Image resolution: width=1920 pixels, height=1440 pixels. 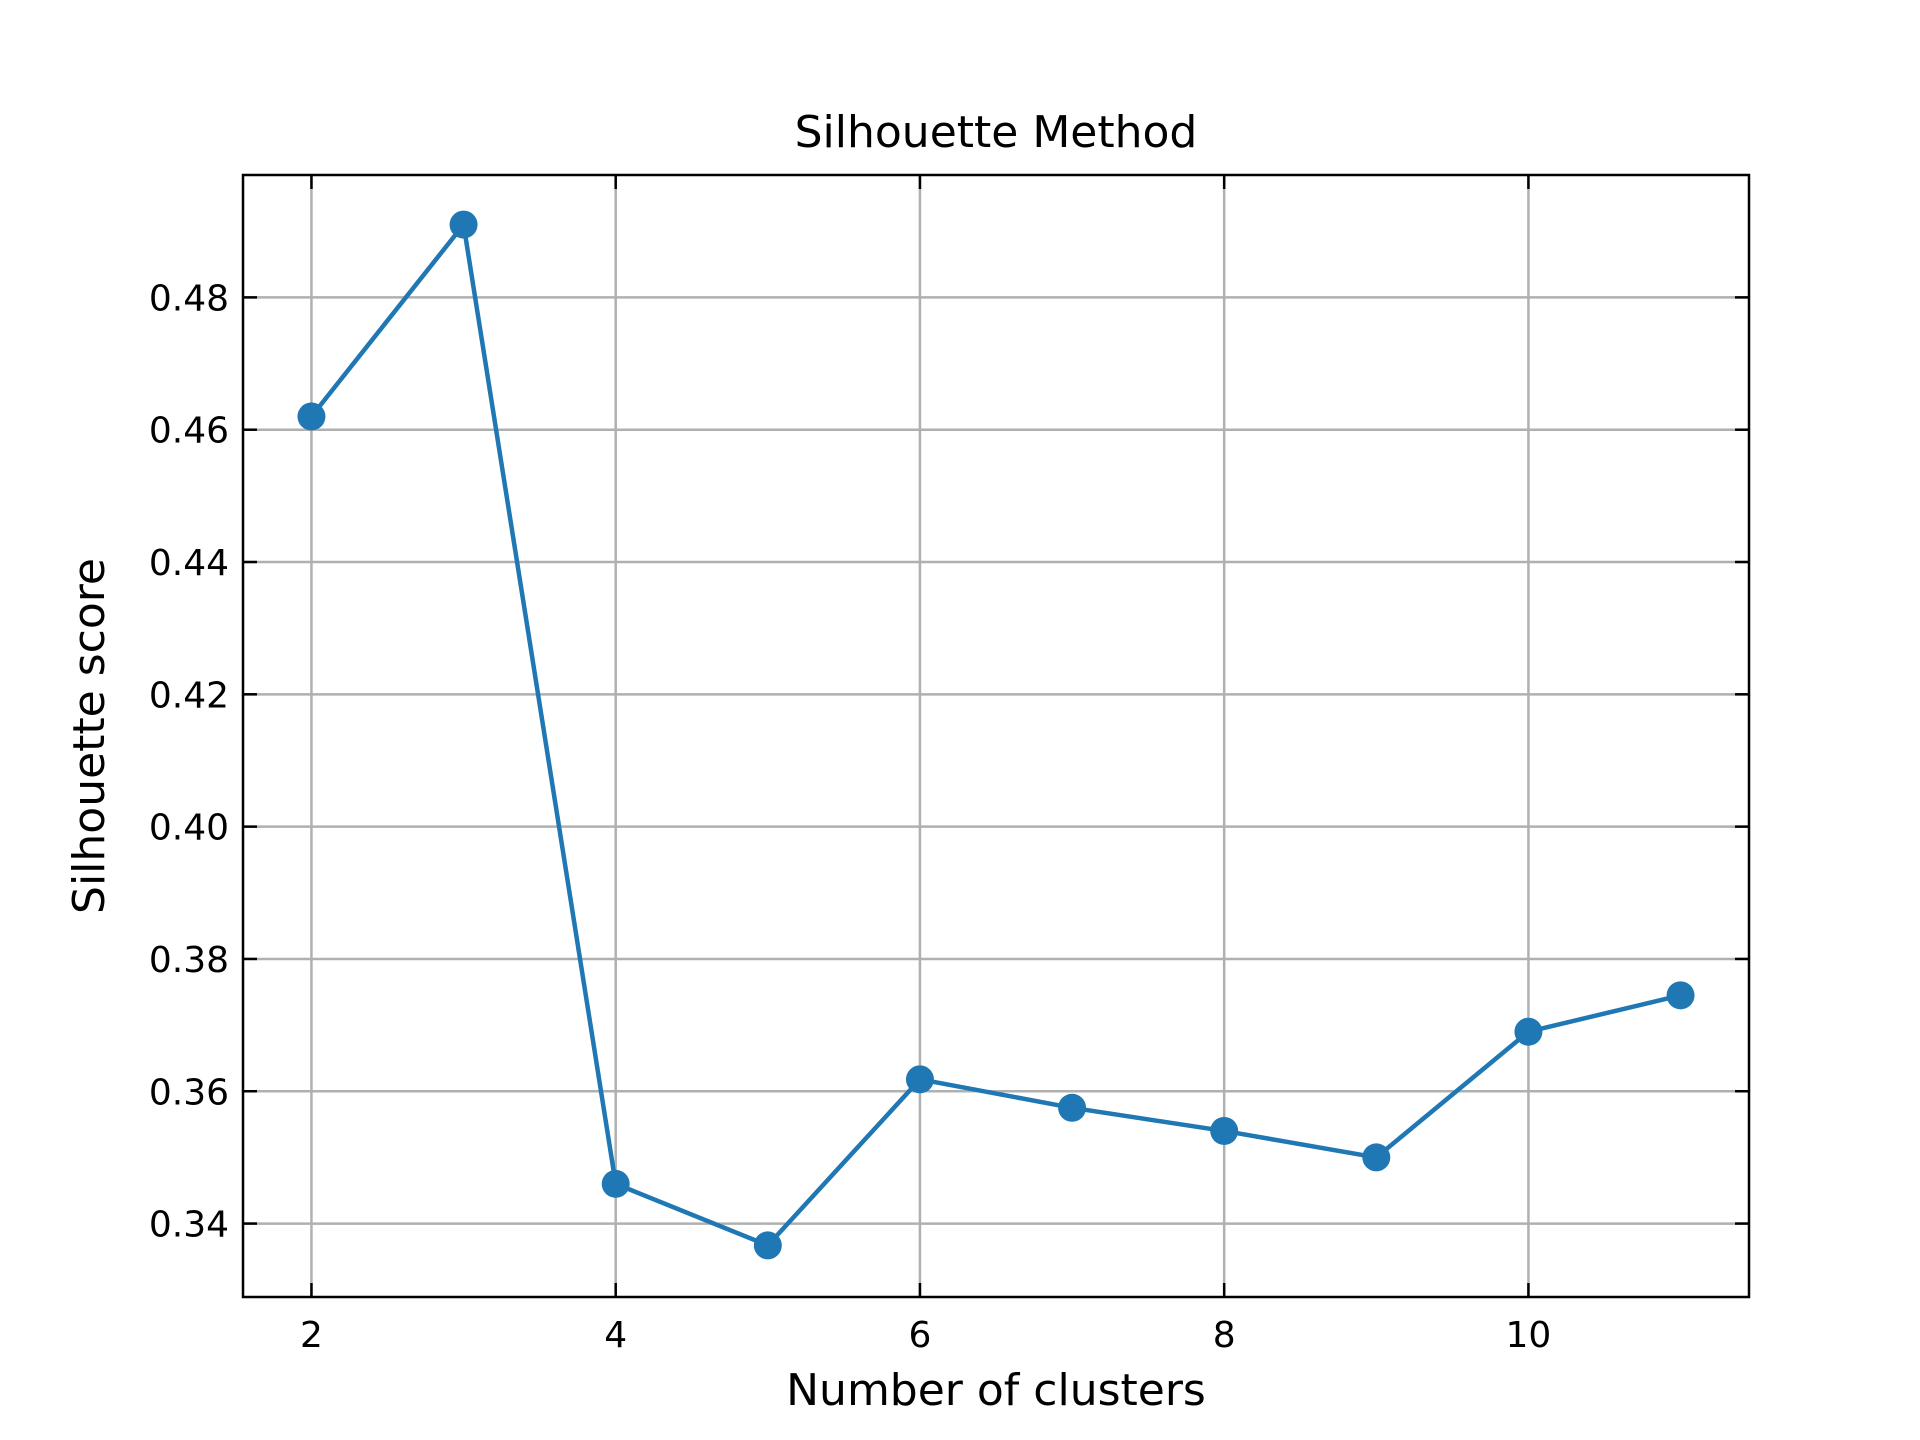 I want to click on y-tick-label: 0.36, so click(x=189, y=1092).